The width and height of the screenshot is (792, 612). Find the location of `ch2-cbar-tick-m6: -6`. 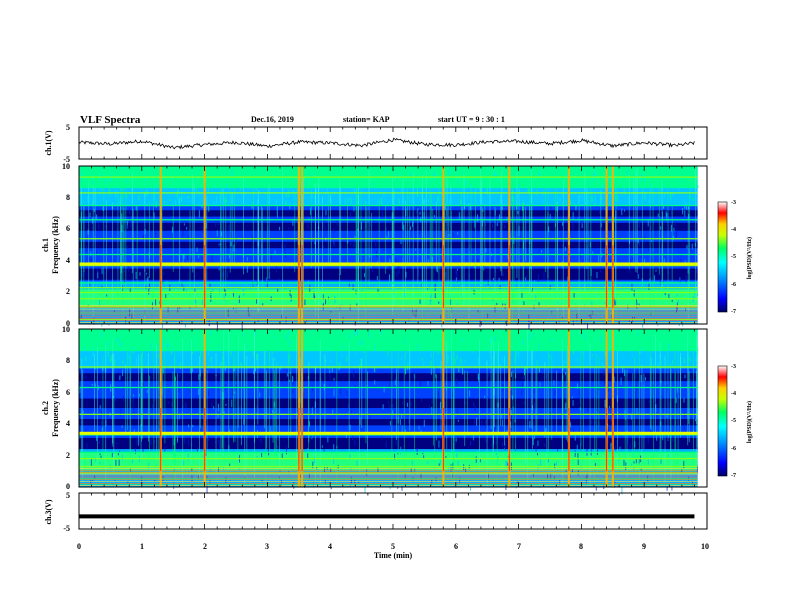

ch2-cbar-tick-m6: -6 is located at coordinates (733, 449).